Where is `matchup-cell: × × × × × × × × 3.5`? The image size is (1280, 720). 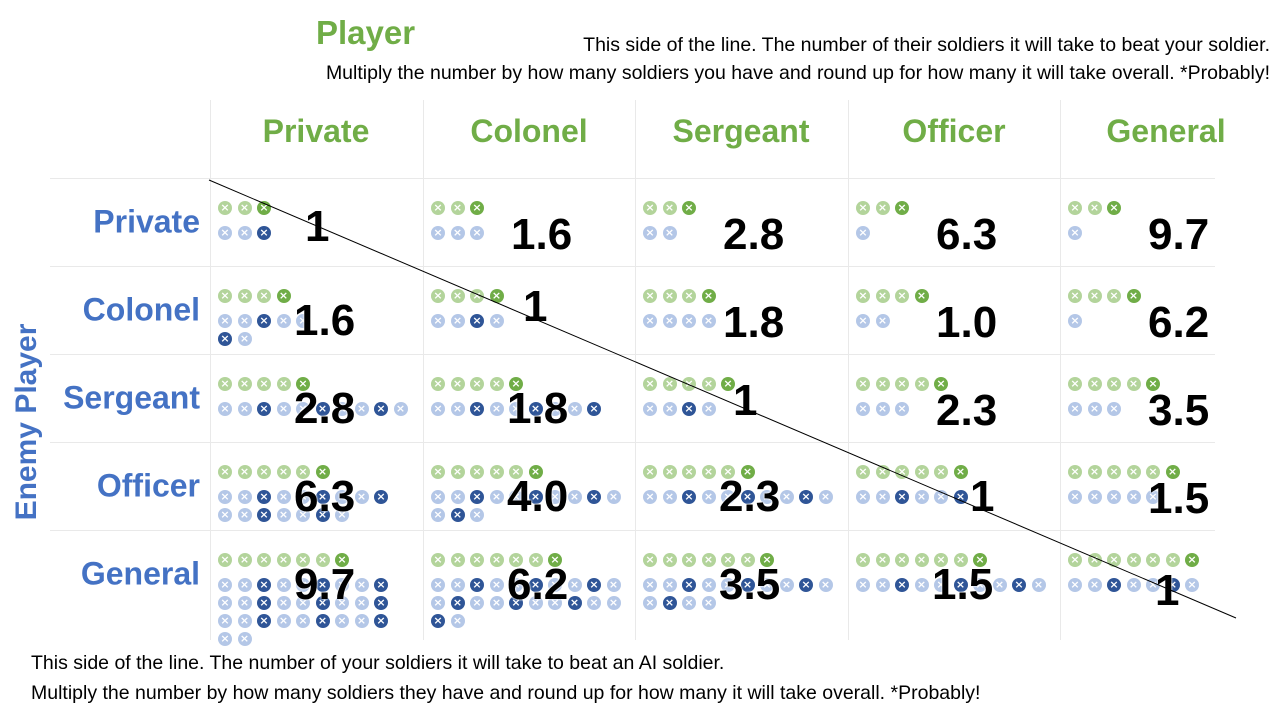
matchup-cell: × × × × × × × × 3.5 is located at coordinates (1166, 398).